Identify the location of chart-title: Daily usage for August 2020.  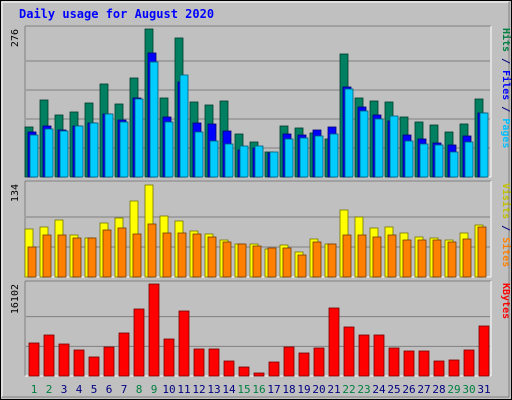
(116, 14).